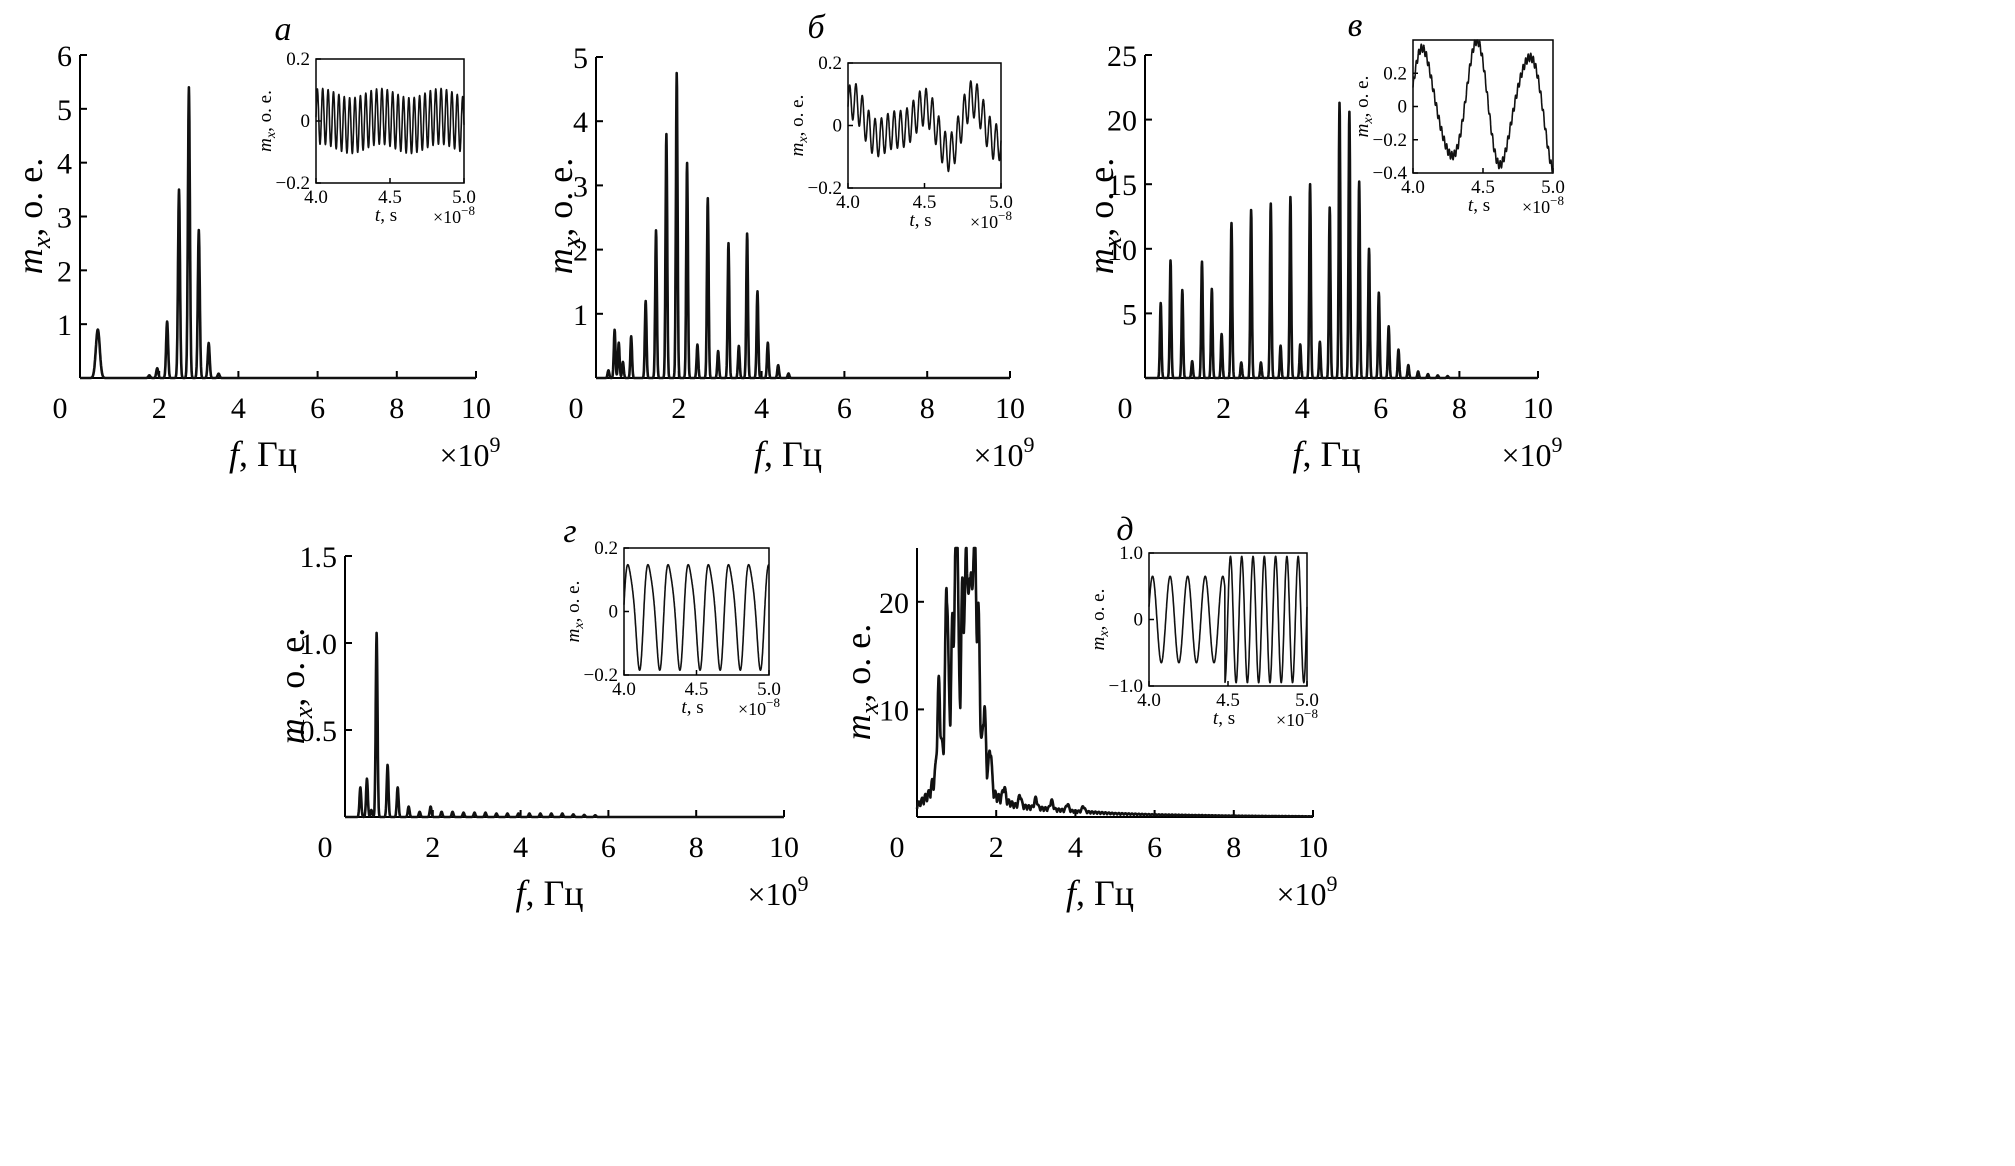 This screenshot has width=2015, height=1166. I want to click on y-tick-label: 6, so click(64, 56).